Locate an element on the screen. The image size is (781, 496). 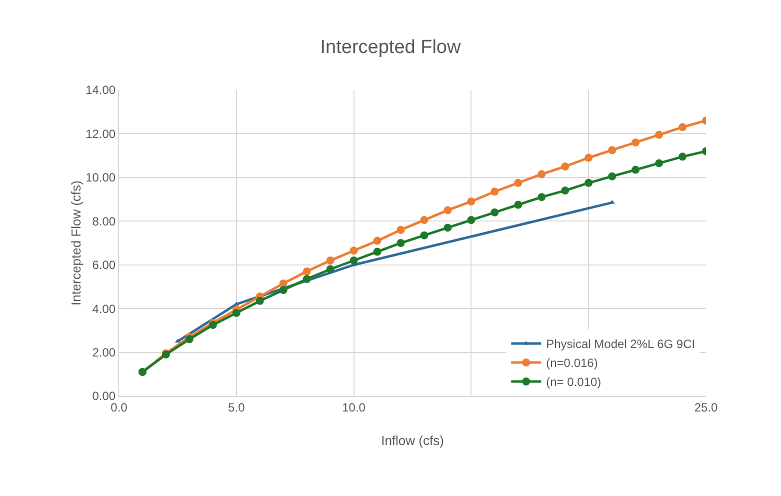
legend-label: (n=0.016) is located at coordinates (572, 363).